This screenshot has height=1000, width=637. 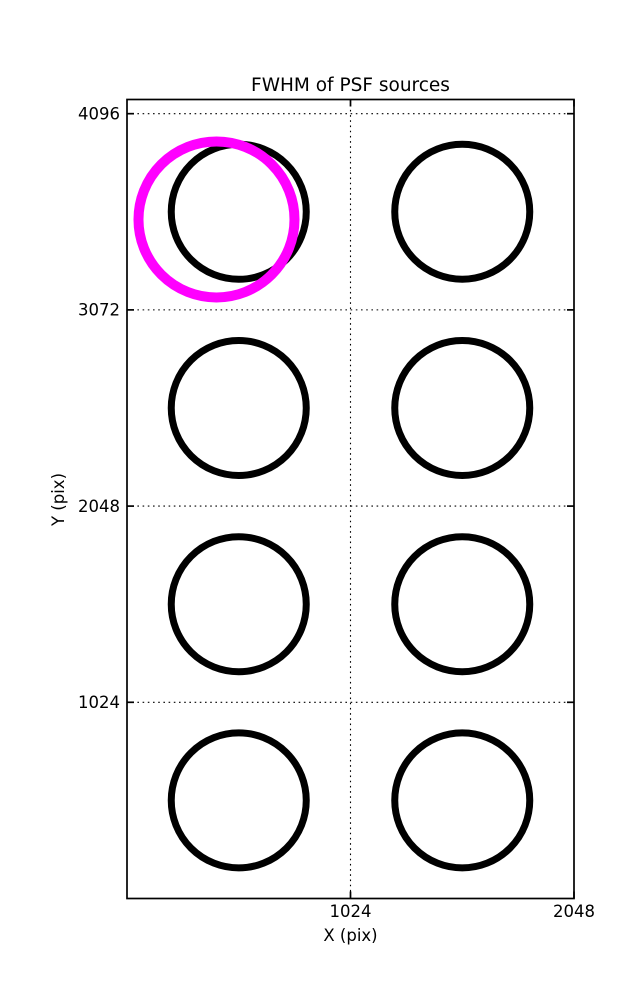 What do you see at coordinates (351, 911) in the screenshot?
I see `x-tick-label: 1024` at bounding box center [351, 911].